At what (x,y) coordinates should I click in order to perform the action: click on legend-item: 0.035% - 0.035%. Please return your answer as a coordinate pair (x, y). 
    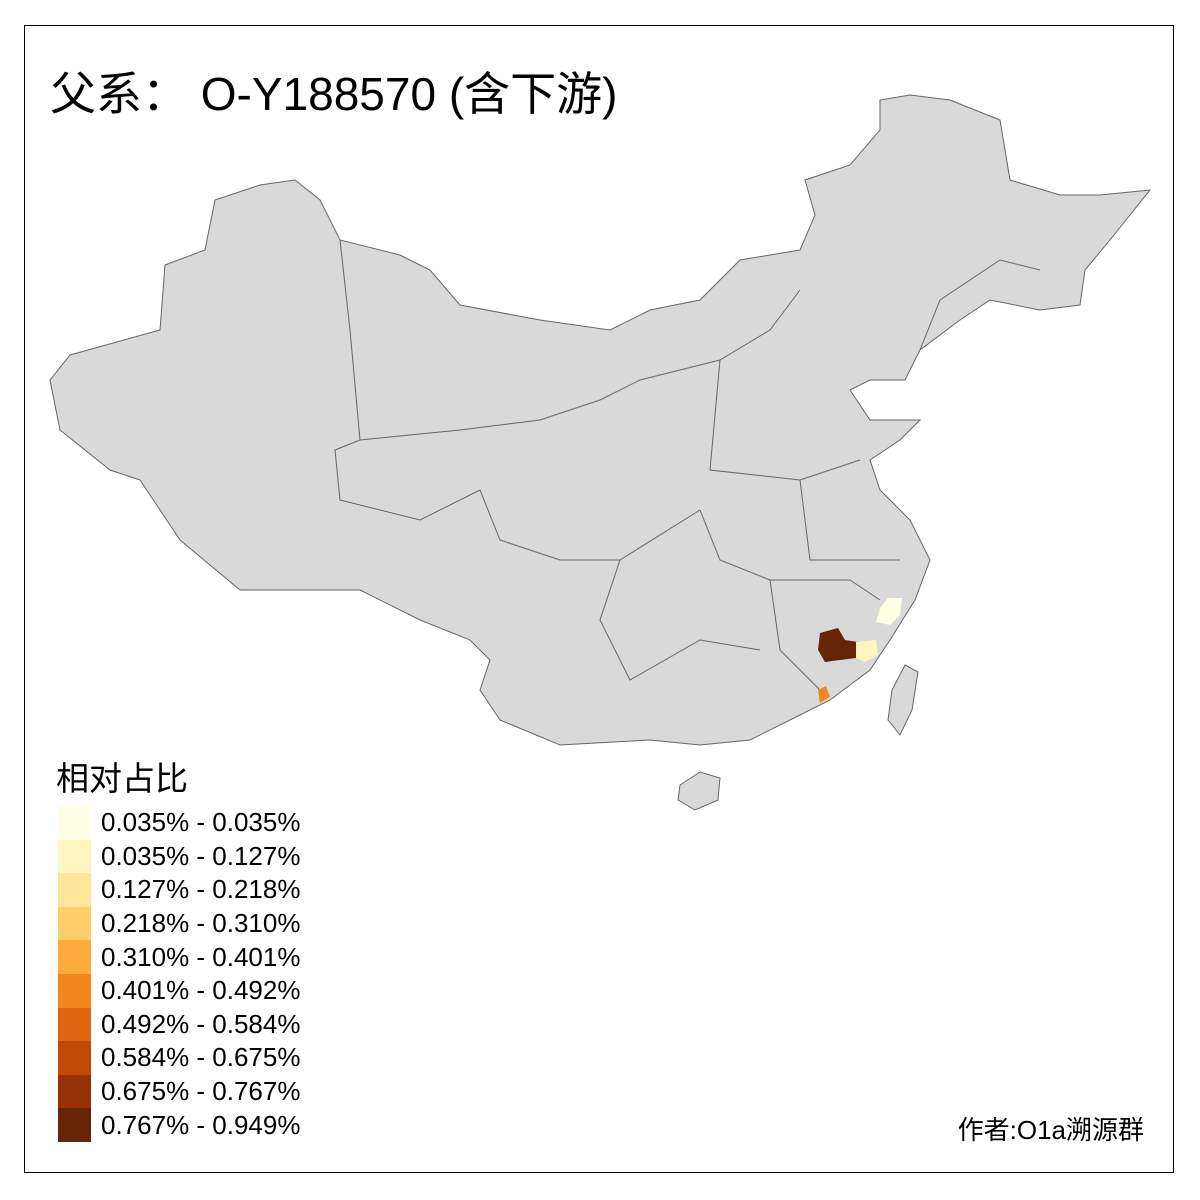
    Looking at the image, I should click on (179, 823).